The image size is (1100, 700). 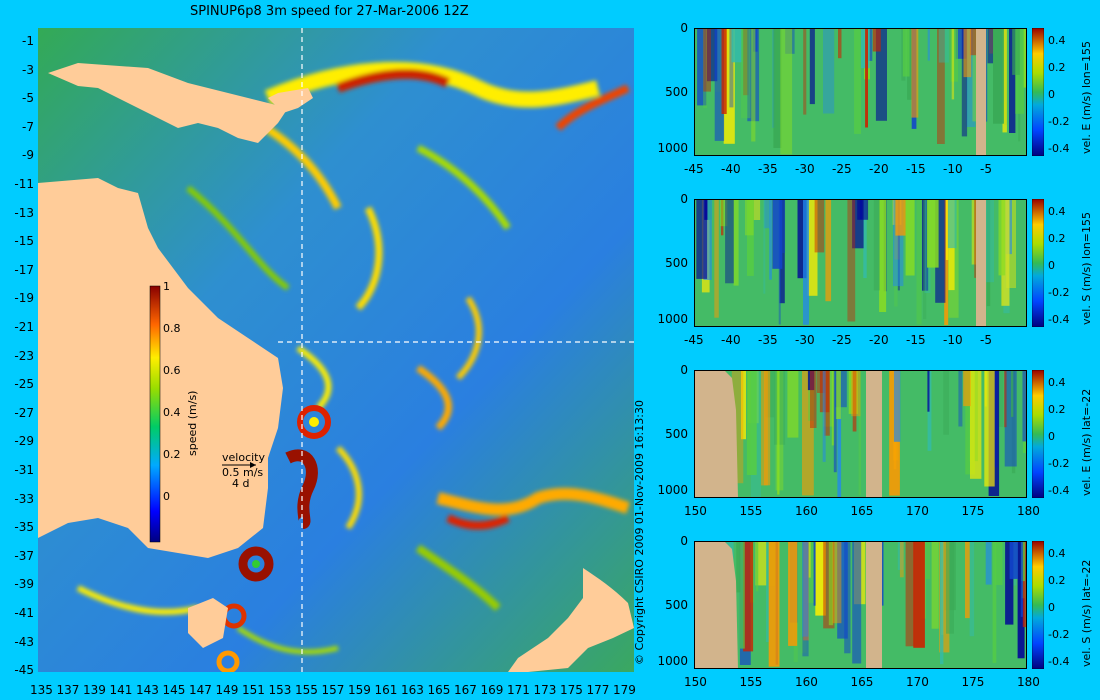 What do you see at coordinates (155, 414) in the screenshot?
I see `speed-colorbar` at bounding box center [155, 414].